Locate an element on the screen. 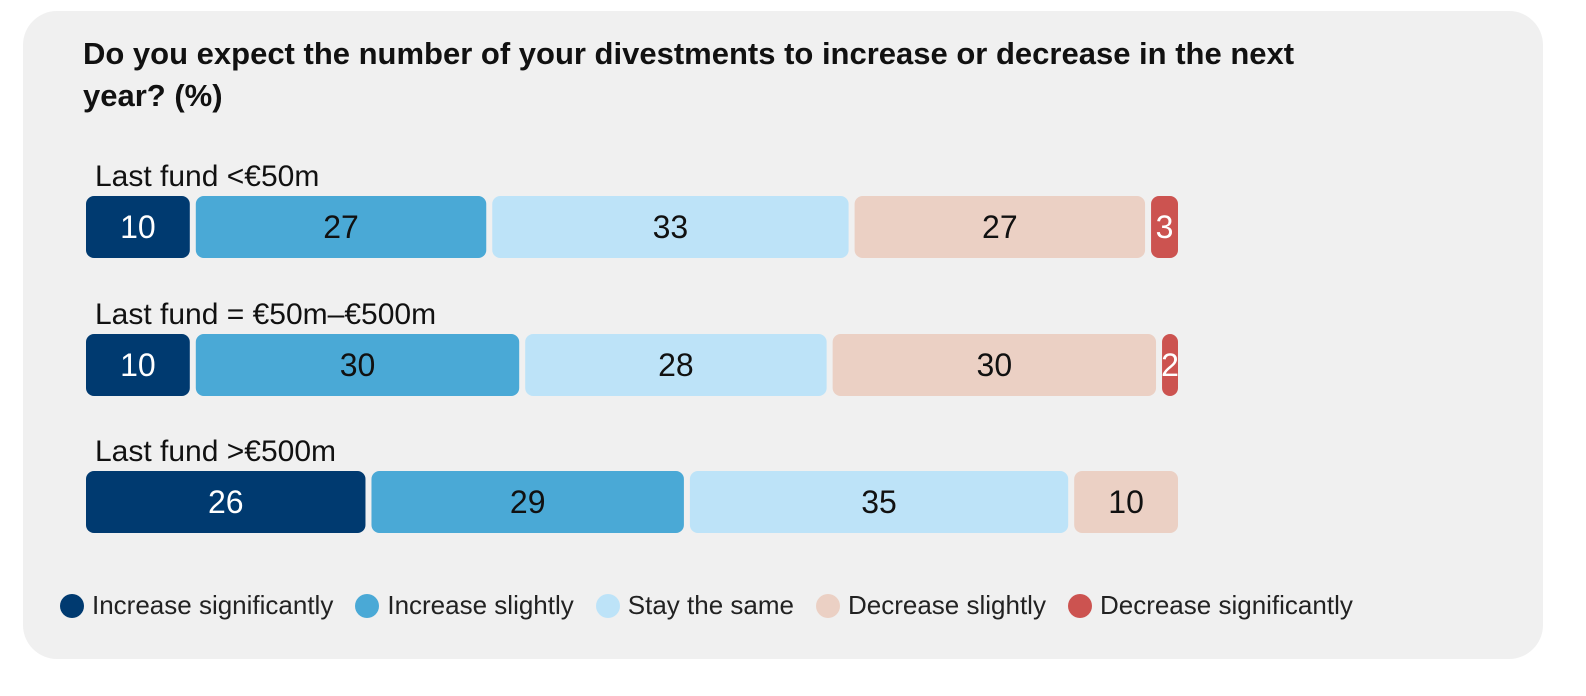 The image size is (1586, 696). category-label: Last fund <€50m is located at coordinates (207, 176).